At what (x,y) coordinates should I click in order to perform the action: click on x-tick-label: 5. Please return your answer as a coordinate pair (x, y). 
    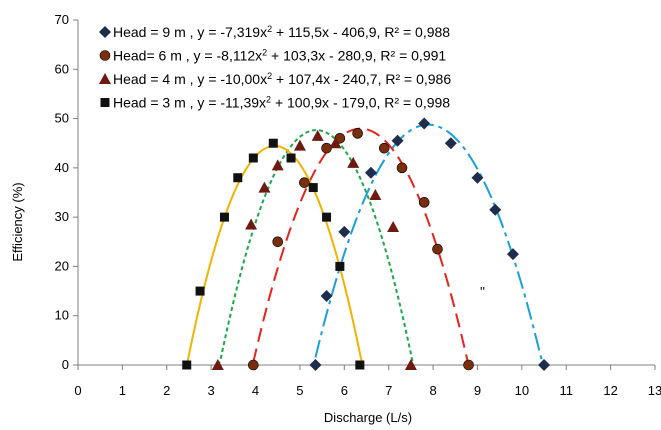
    Looking at the image, I should click on (299, 390).